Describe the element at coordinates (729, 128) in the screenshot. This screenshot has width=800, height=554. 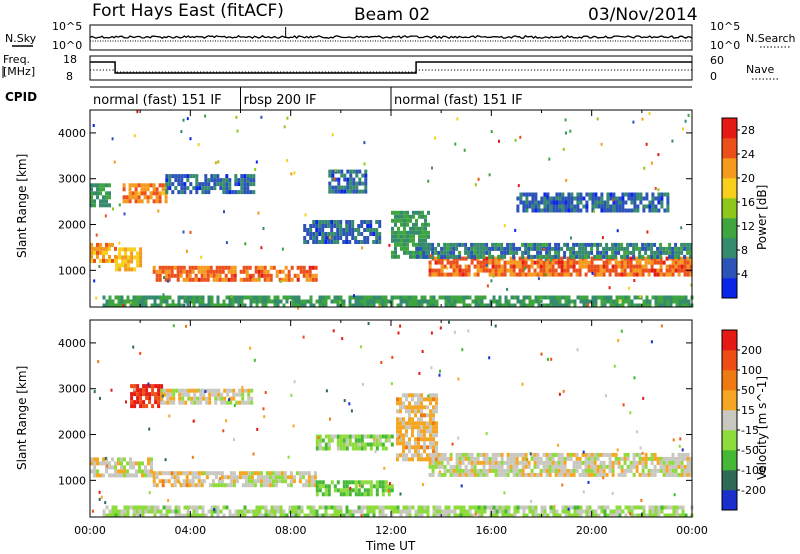
I see `colorbar-segment` at that location.